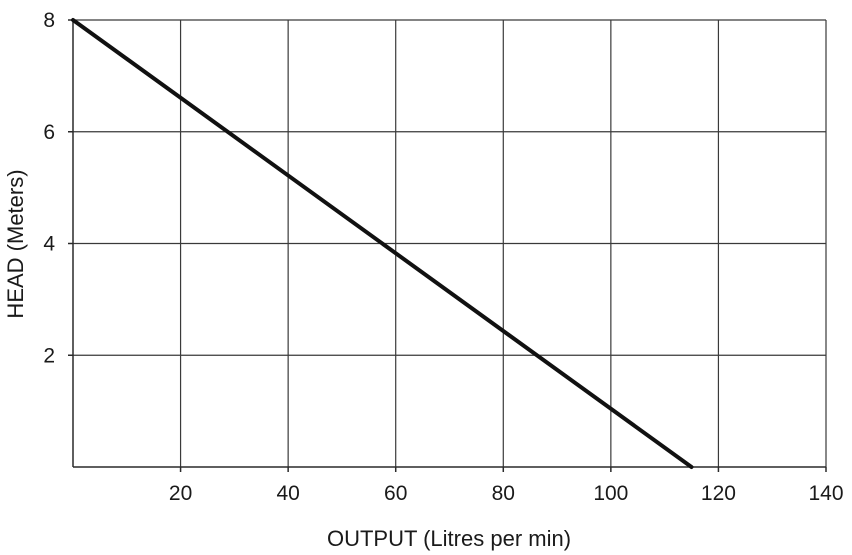 Image resolution: width=852 pixels, height=555 pixels. I want to click on y-tick-labels: 2 4 6 8, so click(49, 188).